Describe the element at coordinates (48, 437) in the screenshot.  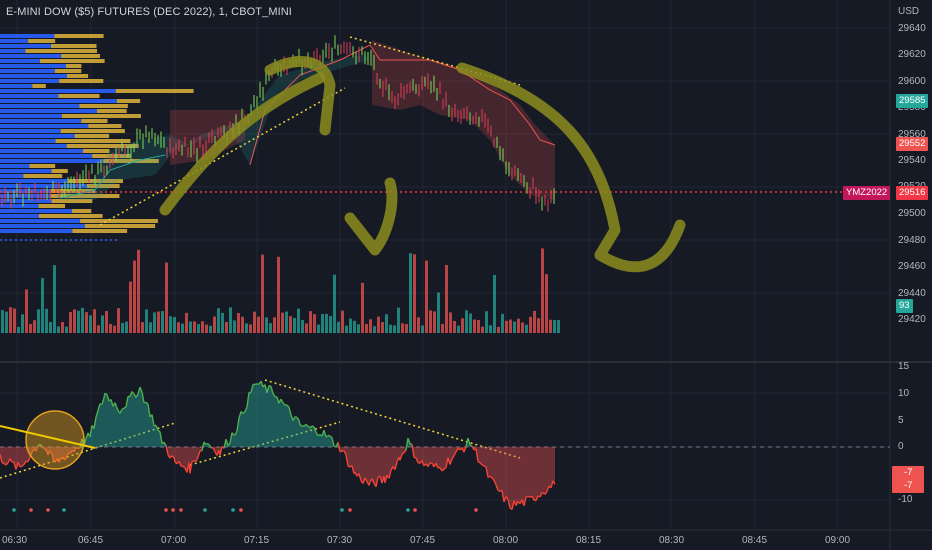
I see `solid-trend-line` at that location.